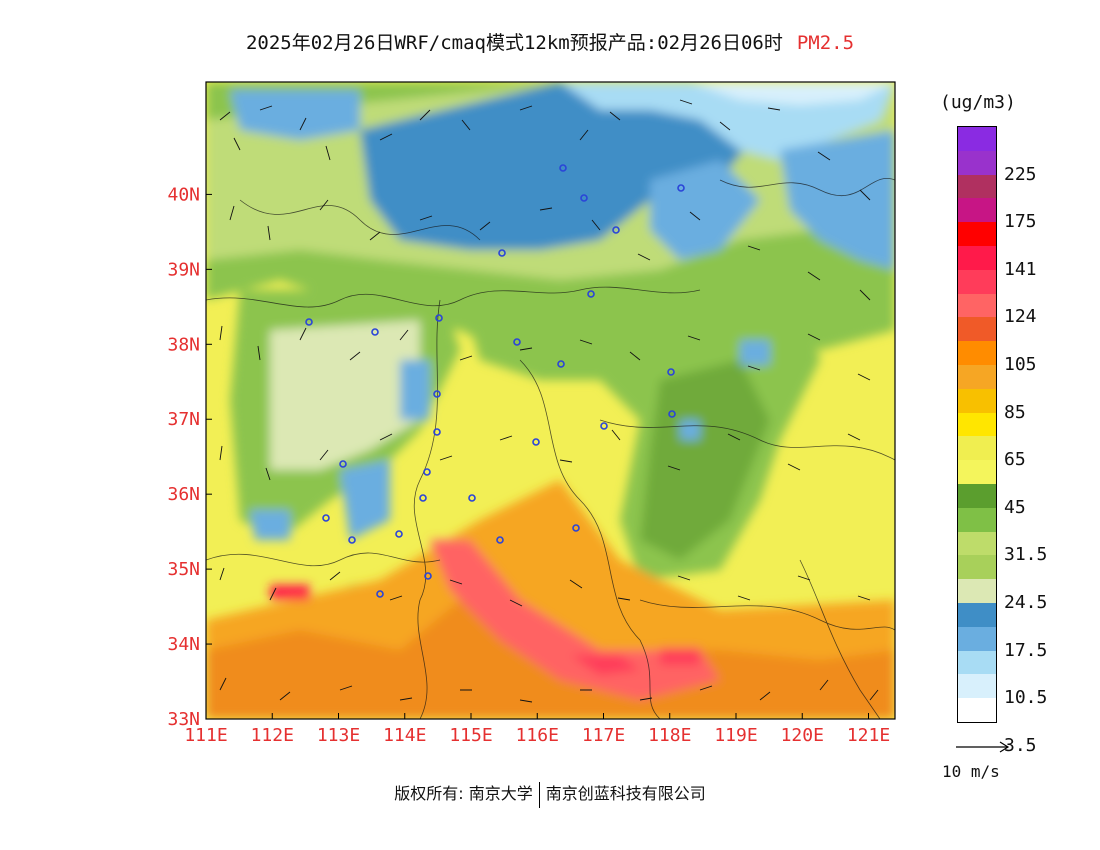 This screenshot has width=1100, height=850. What do you see at coordinates (971, 771) in the screenshot?
I see `wind-reference-label: 10 m/s` at bounding box center [971, 771].